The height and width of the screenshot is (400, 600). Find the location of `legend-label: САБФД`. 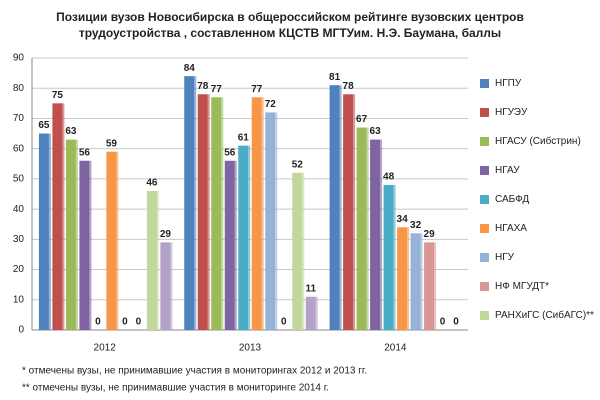

legend-label: САБФД is located at coordinates (512, 199).